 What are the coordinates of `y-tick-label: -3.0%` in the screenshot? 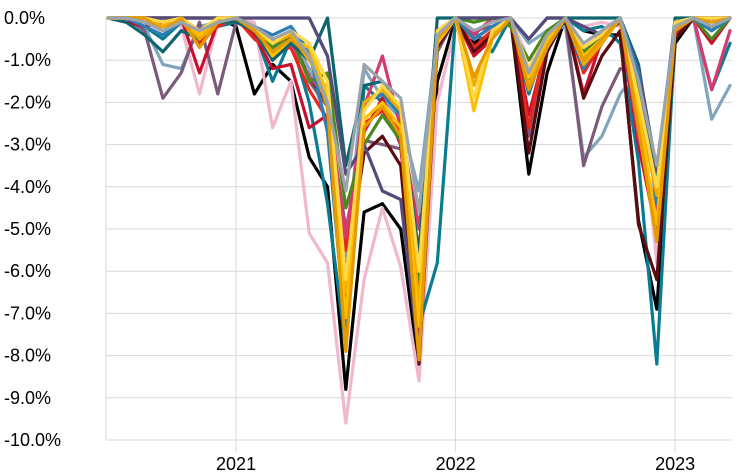 It's located at (27, 145).